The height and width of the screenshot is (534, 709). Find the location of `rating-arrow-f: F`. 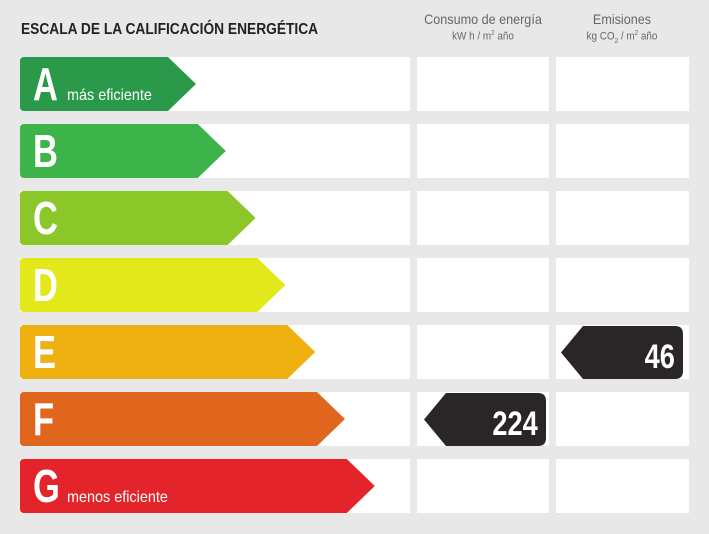

rating-arrow-f: F is located at coordinates (182, 419).